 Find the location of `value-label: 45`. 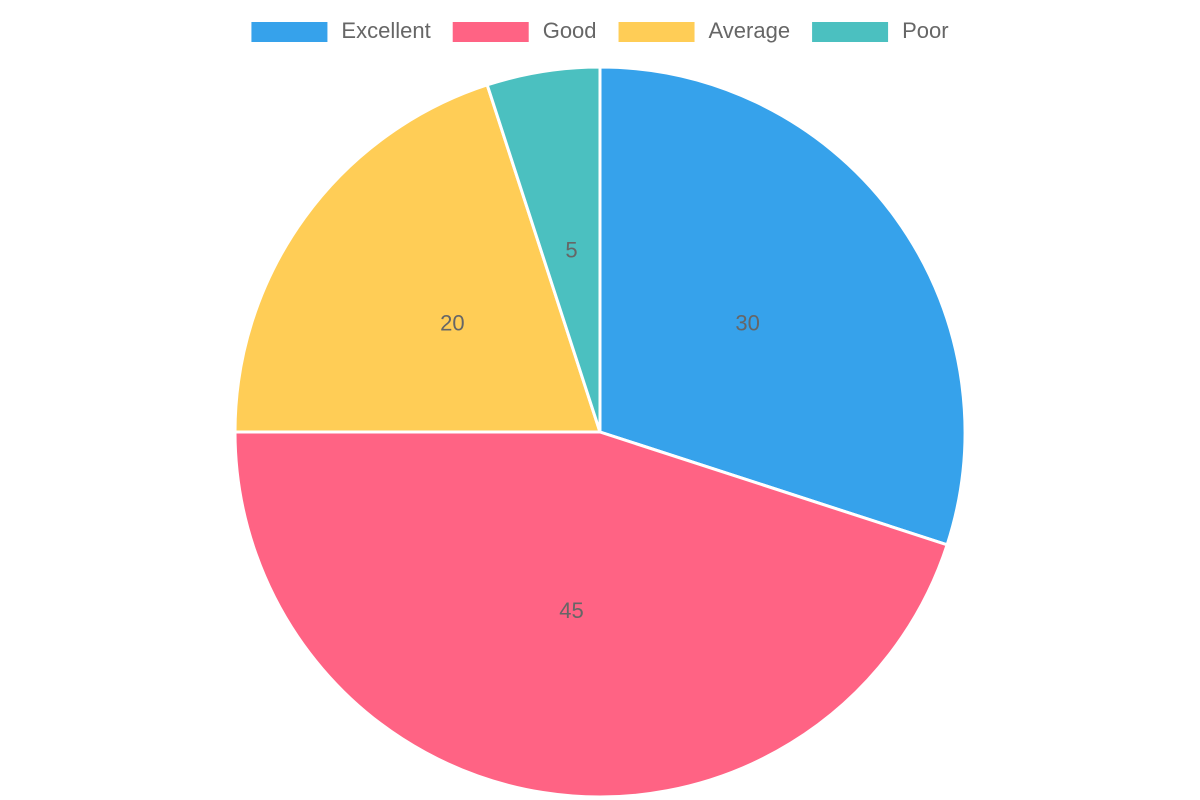

value-label: 45 is located at coordinates (571, 610).